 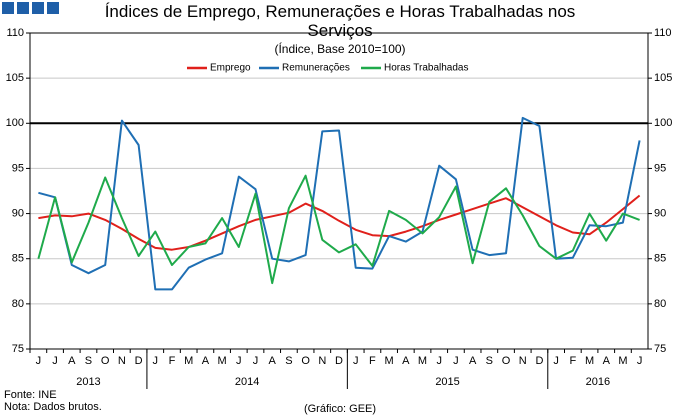 What do you see at coordinates (15, 78) in the screenshot?
I see `y-tick-label: 105` at bounding box center [15, 78].